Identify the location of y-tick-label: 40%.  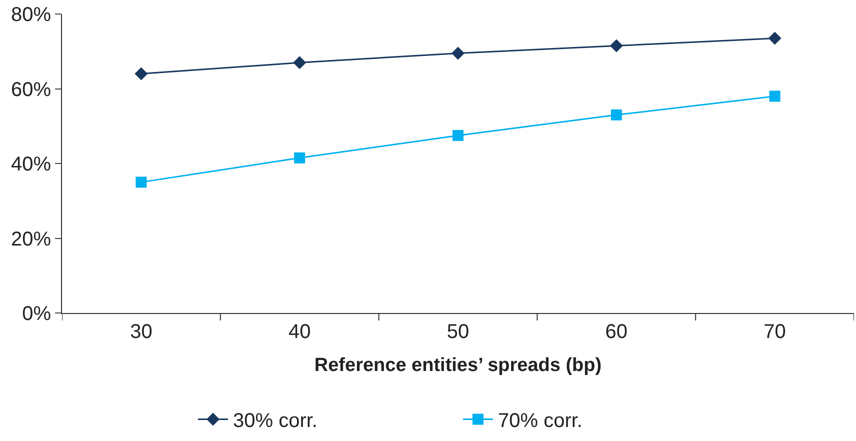
(31, 165).